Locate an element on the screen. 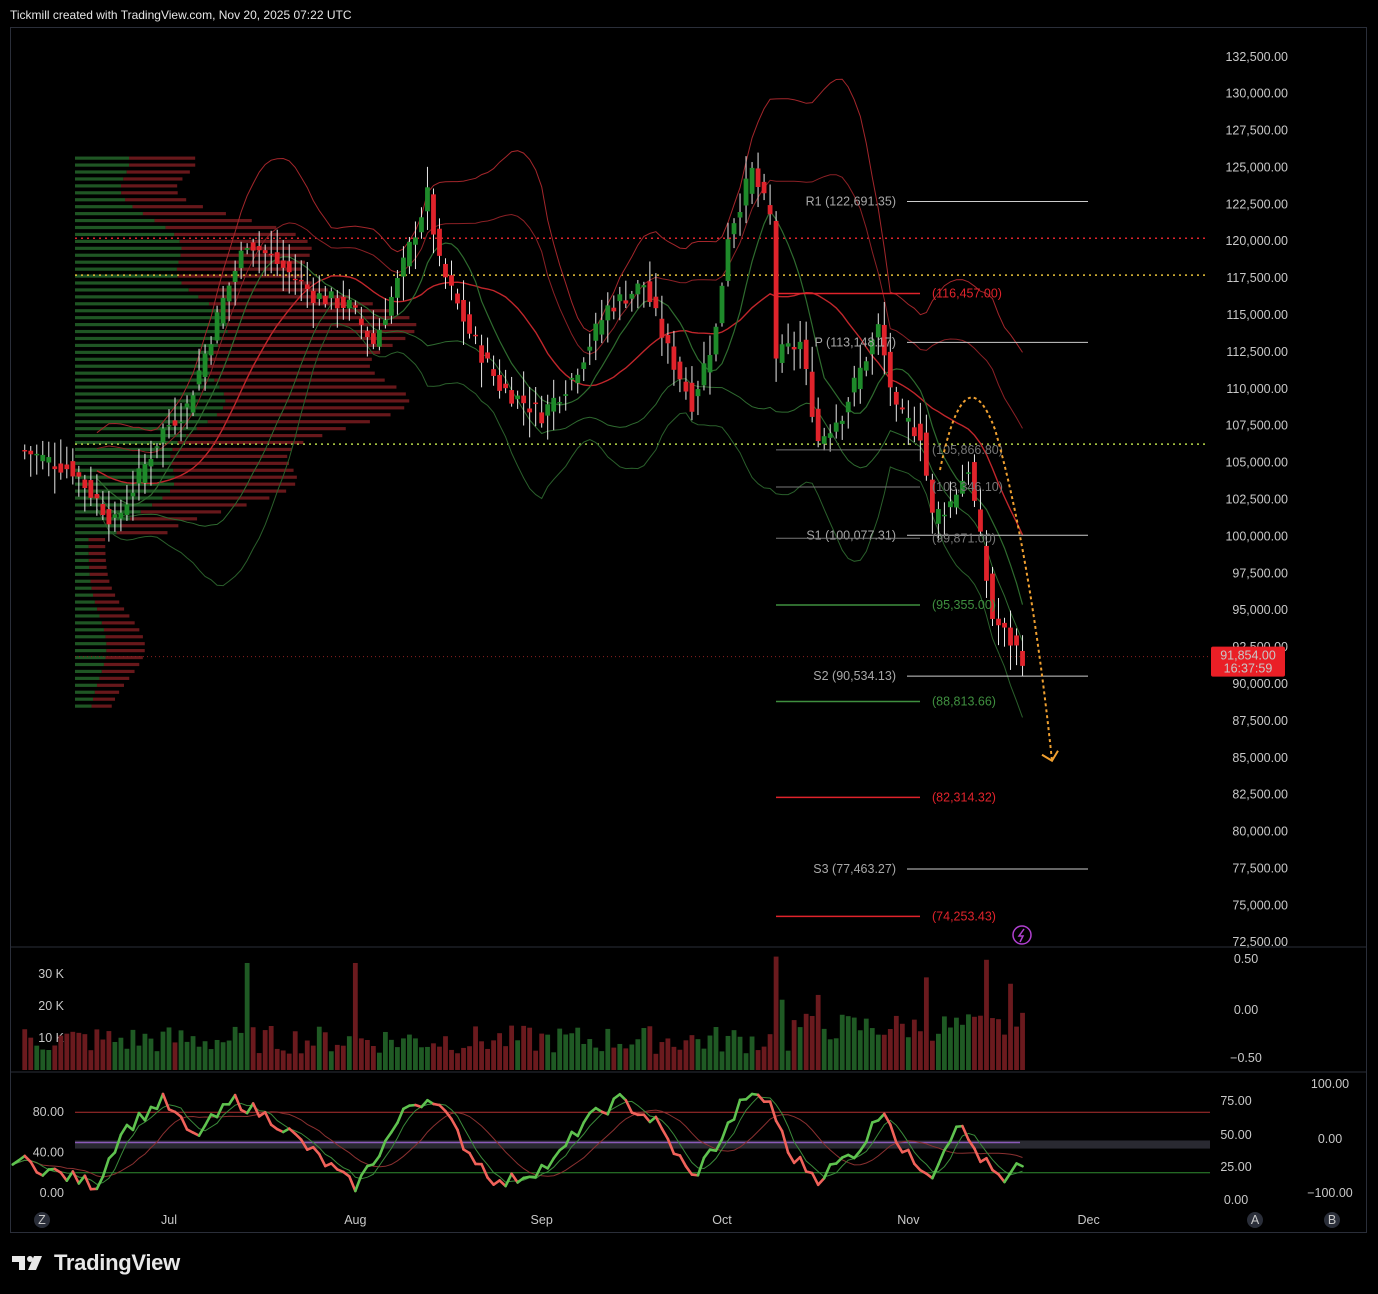  price-axis-tick: 132,500.00 is located at coordinates (1256, 57).